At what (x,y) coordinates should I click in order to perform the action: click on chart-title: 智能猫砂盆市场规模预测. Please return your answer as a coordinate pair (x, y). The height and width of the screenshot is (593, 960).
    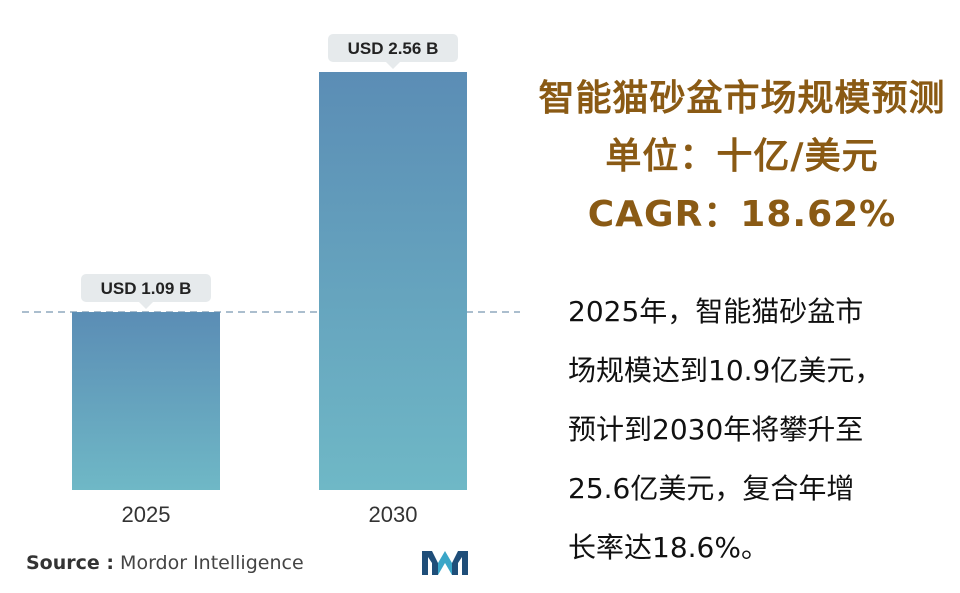
    Looking at the image, I should click on (742, 98).